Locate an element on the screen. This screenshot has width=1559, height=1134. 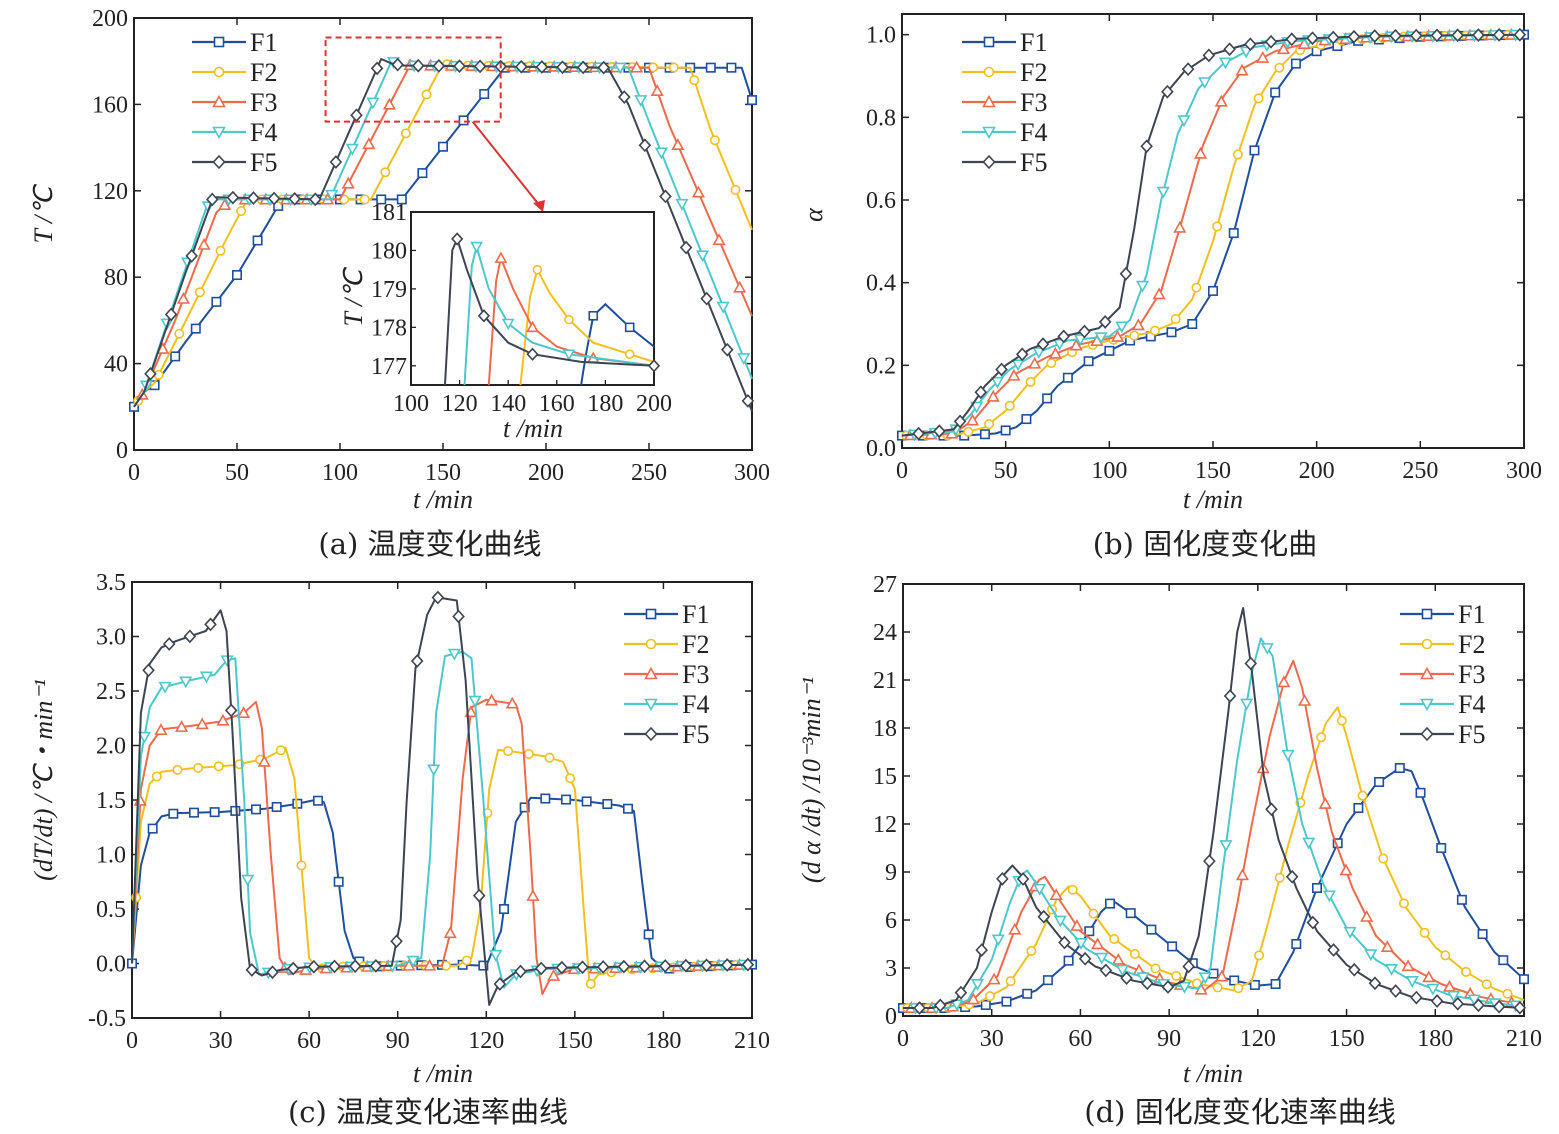
inset-x-tick-label: 160 is located at coordinates (557, 404).